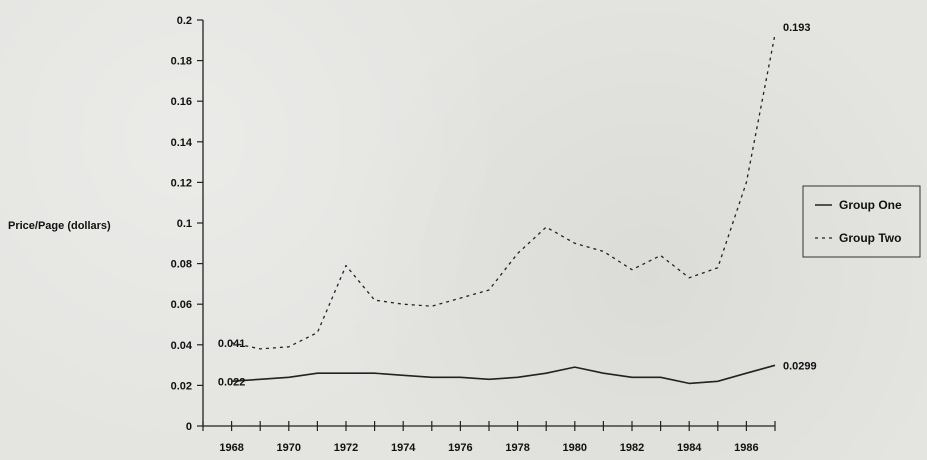 This screenshot has height=460, width=927. I want to click on legend-label-group-one: Group One, so click(870, 205).